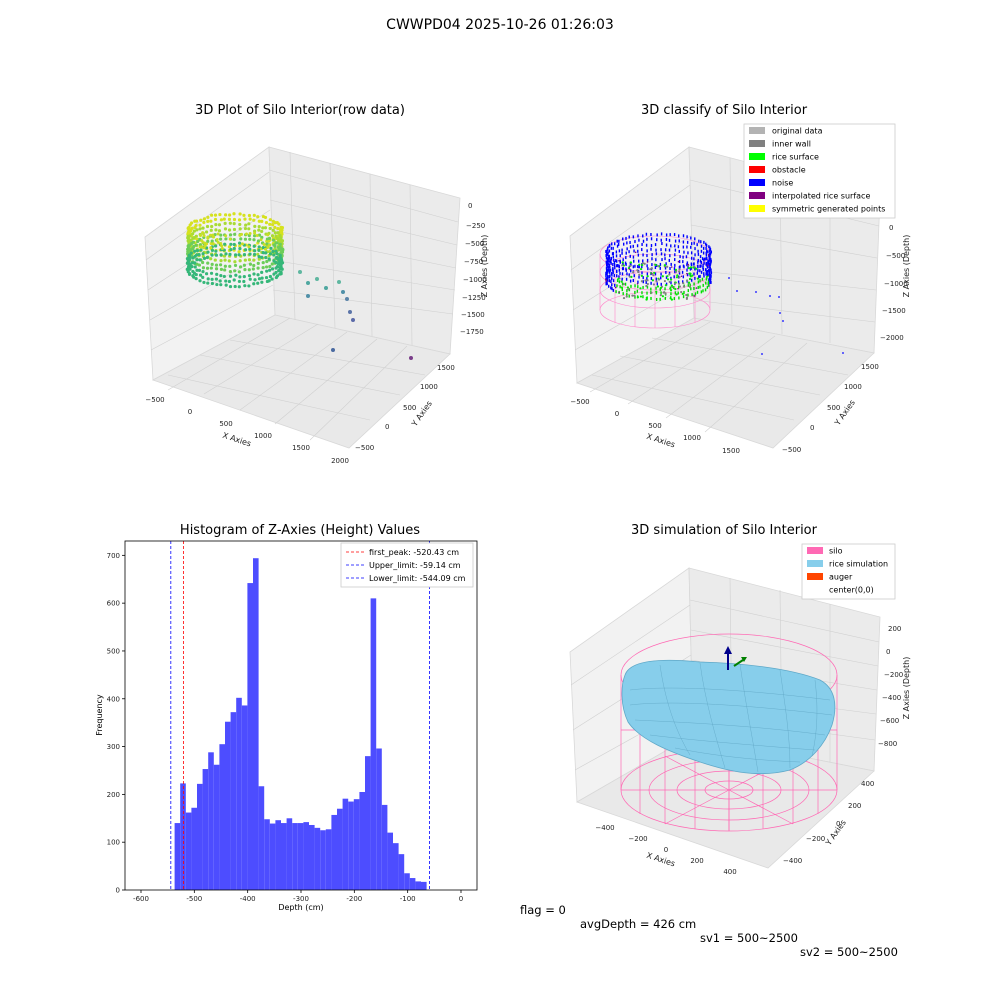  What do you see at coordinates (692, 438) in the screenshot?
I see `classify-x-tick: 1000` at bounding box center [692, 438].